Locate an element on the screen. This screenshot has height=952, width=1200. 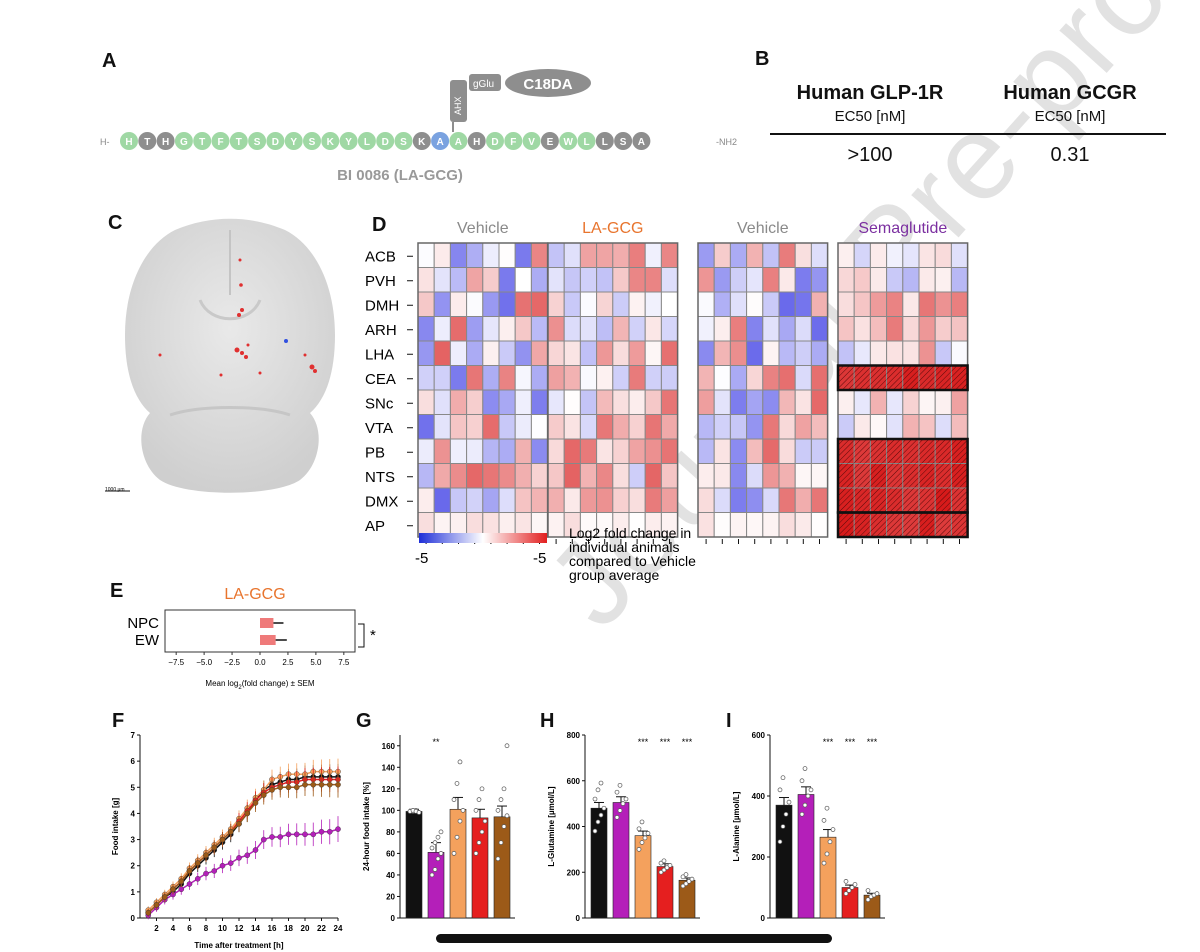
f-x-label: Time after treatment [h] is located at coordinates (239, 945).